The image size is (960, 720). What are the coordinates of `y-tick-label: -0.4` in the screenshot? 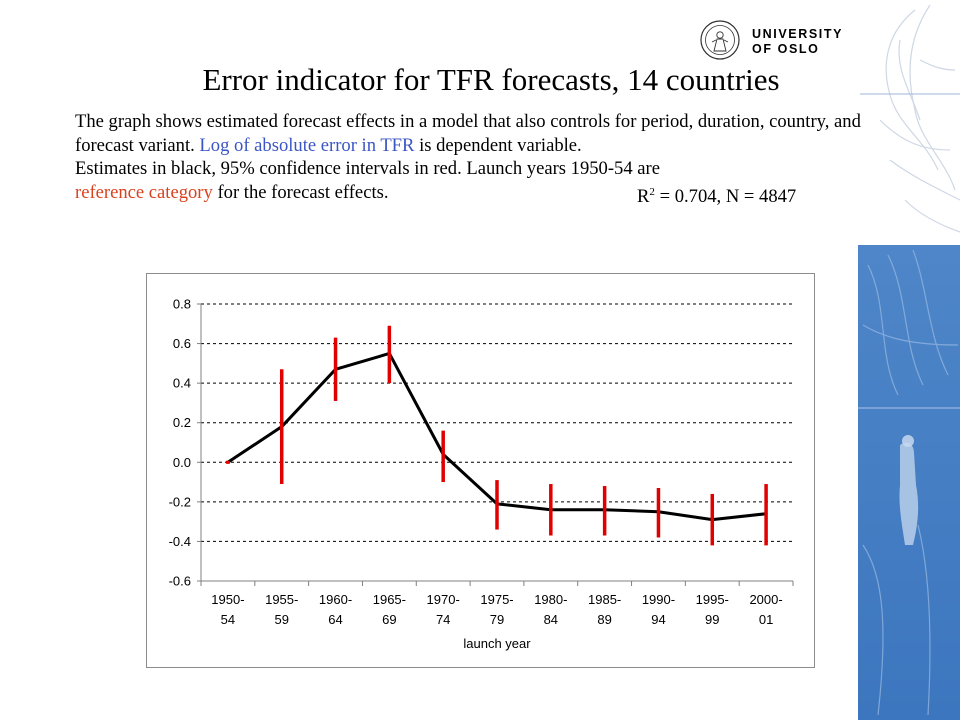 It's located at (180, 541).